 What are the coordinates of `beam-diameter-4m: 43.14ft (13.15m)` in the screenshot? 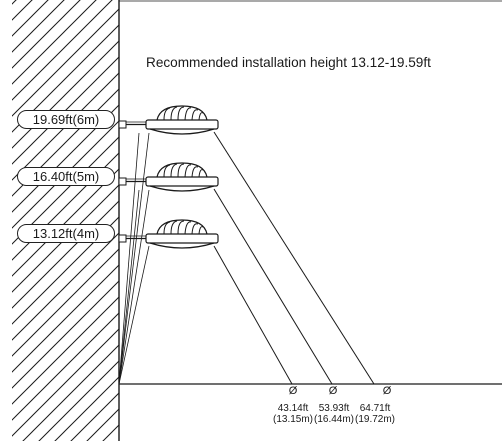 It's located at (293, 414).